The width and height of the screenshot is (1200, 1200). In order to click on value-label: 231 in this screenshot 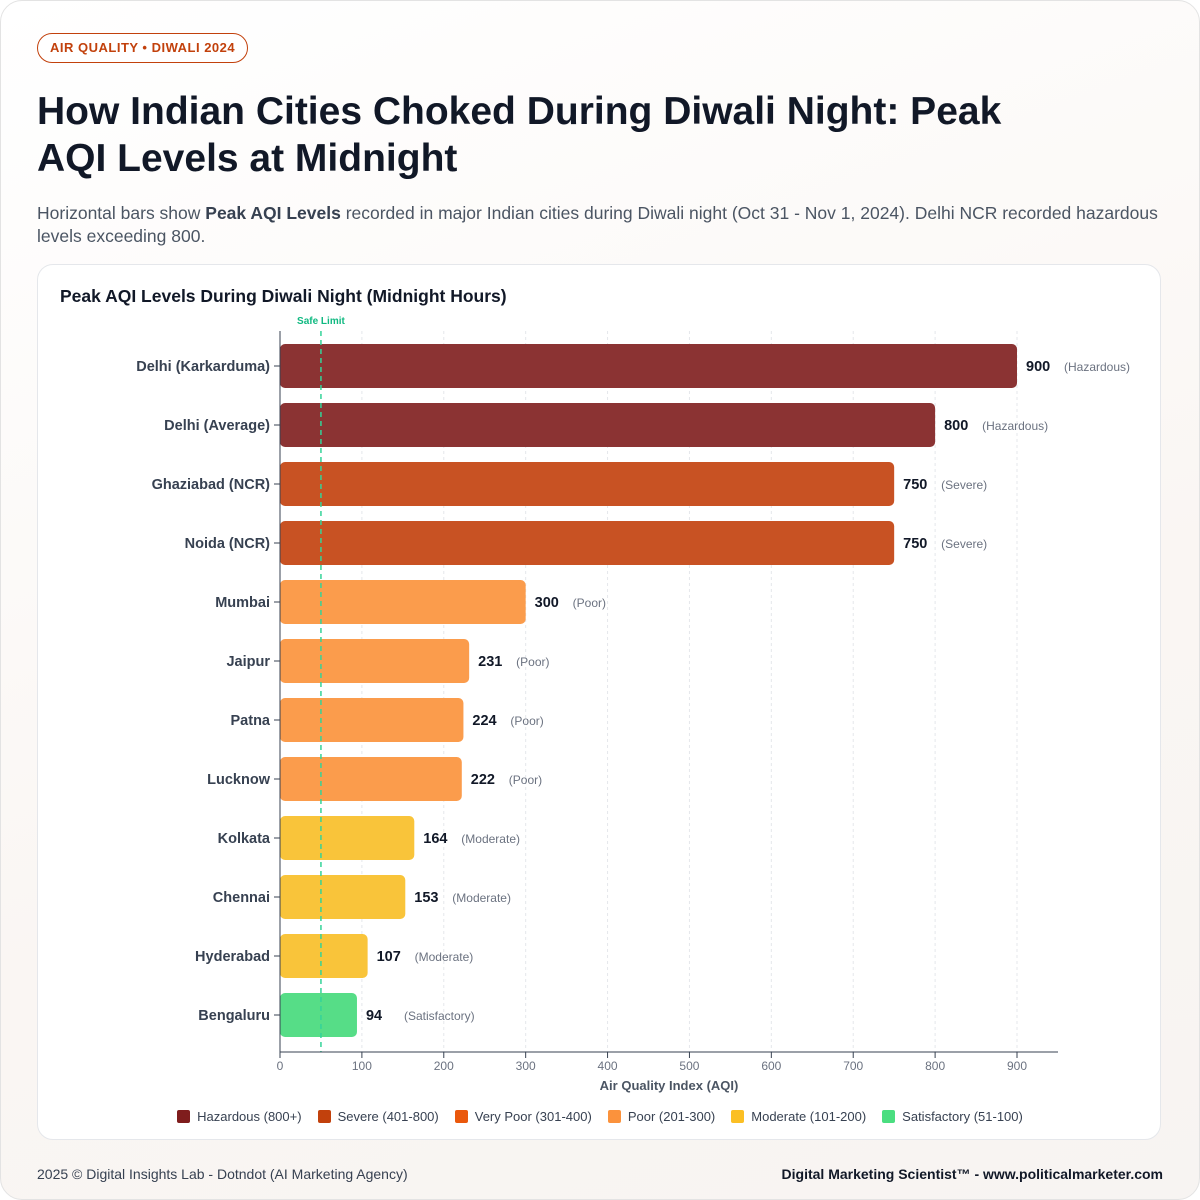, I will do `click(490, 662)`.